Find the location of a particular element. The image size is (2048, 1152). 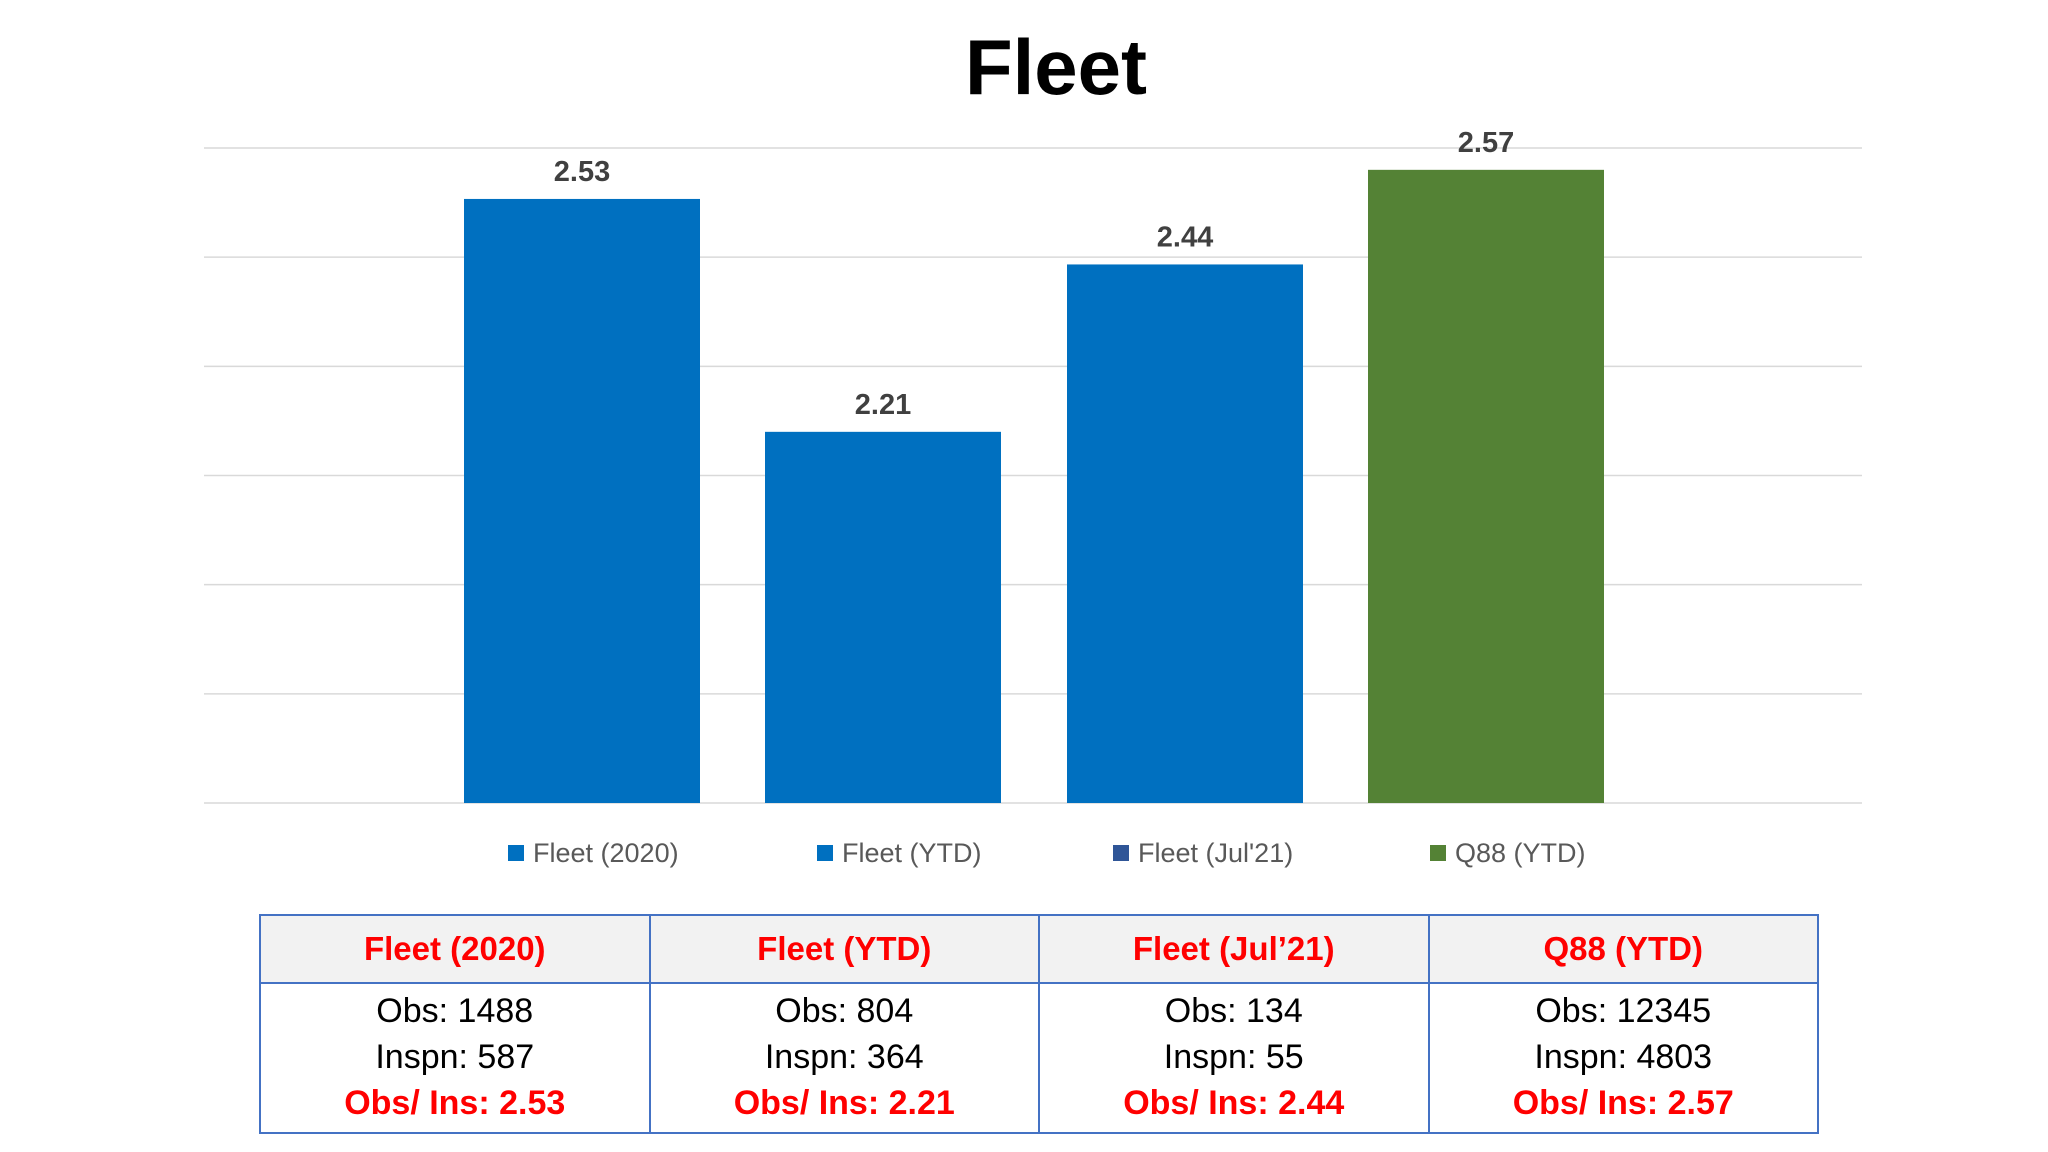

obs-count: Obs: 1488 is located at coordinates (455, 1011).